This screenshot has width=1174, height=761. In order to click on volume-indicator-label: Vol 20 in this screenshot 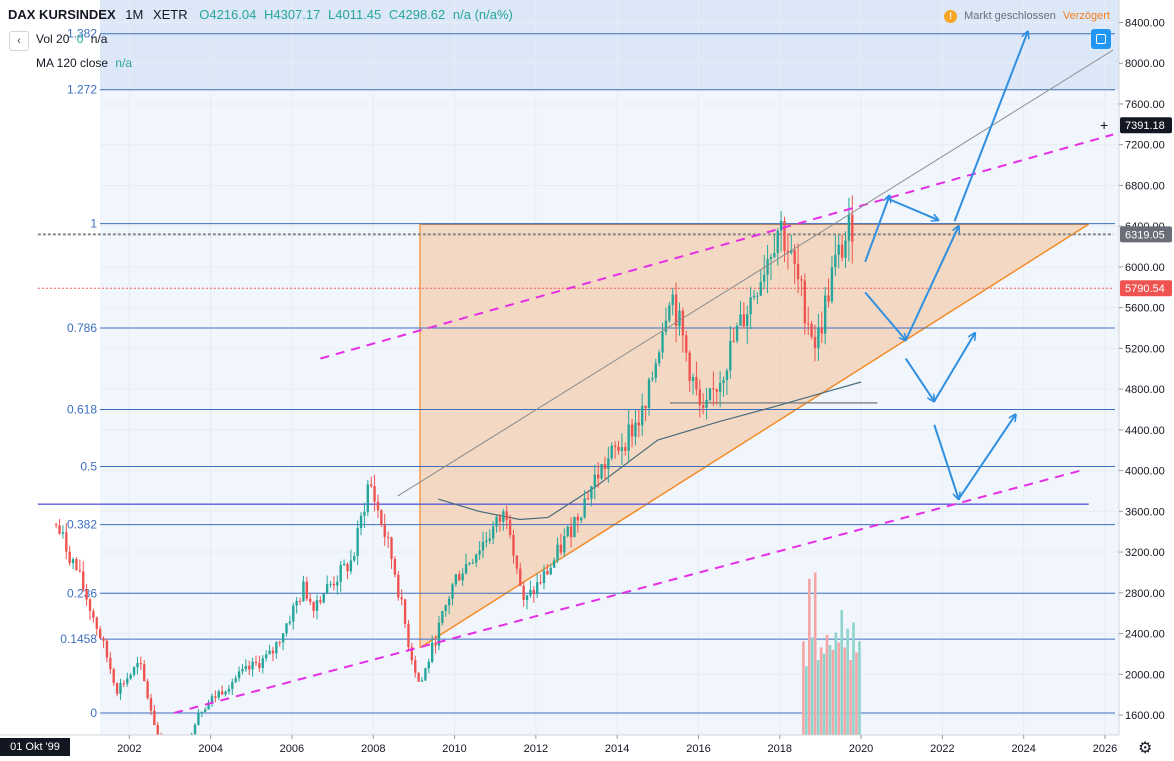, I will do `click(53, 39)`.